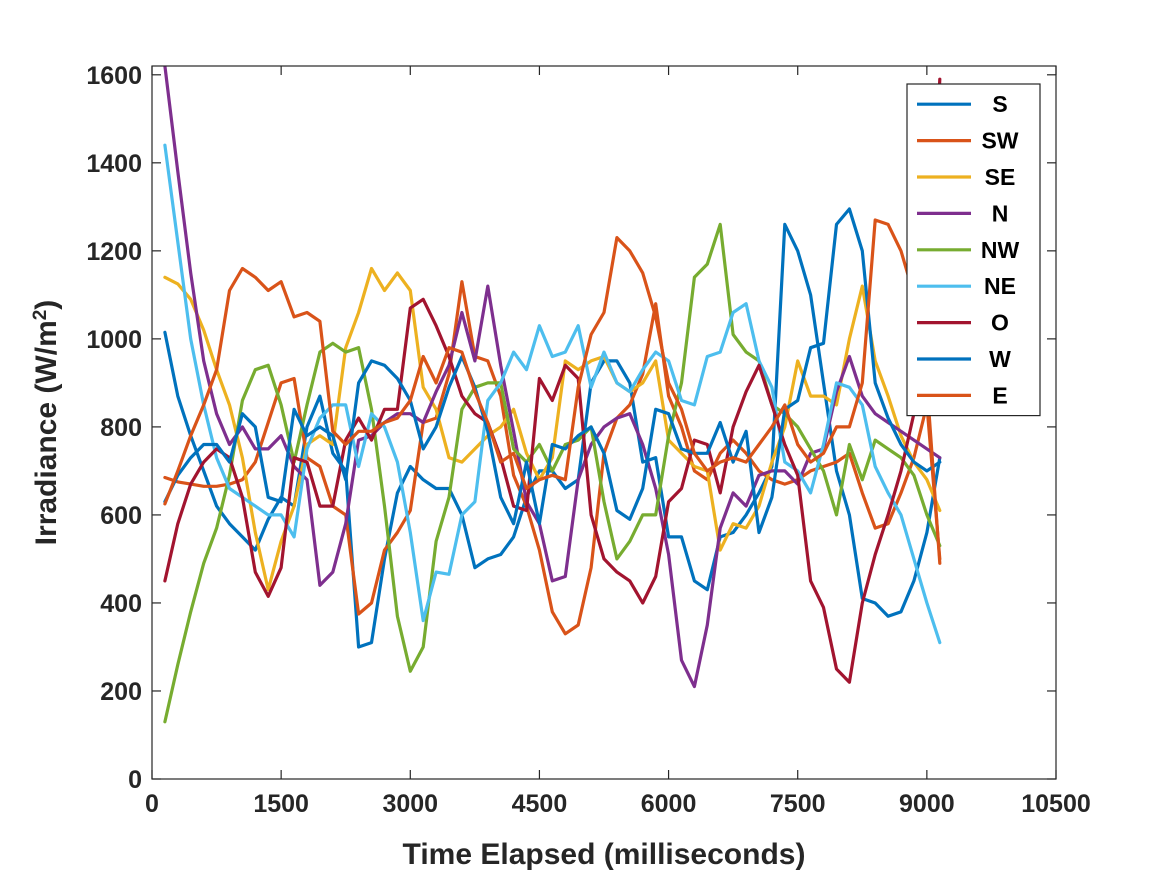  Describe the element at coordinates (114, 164) in the screenshot. I see `y-tick-label: 1400` at that location.